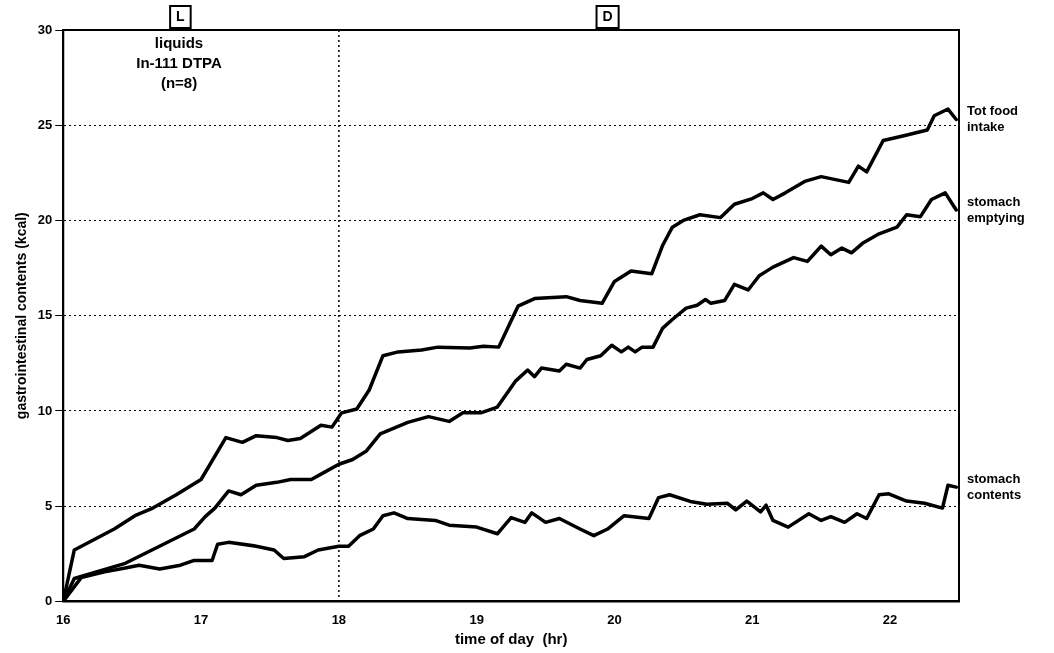  I want to click on x-axis-title: time of day (hr), so click(511, 639).